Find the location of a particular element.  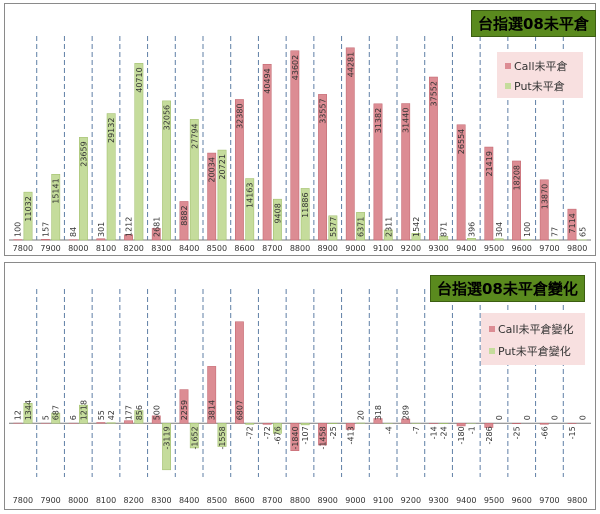

data-label-call: 6807 is located at coordinates (239, 410).